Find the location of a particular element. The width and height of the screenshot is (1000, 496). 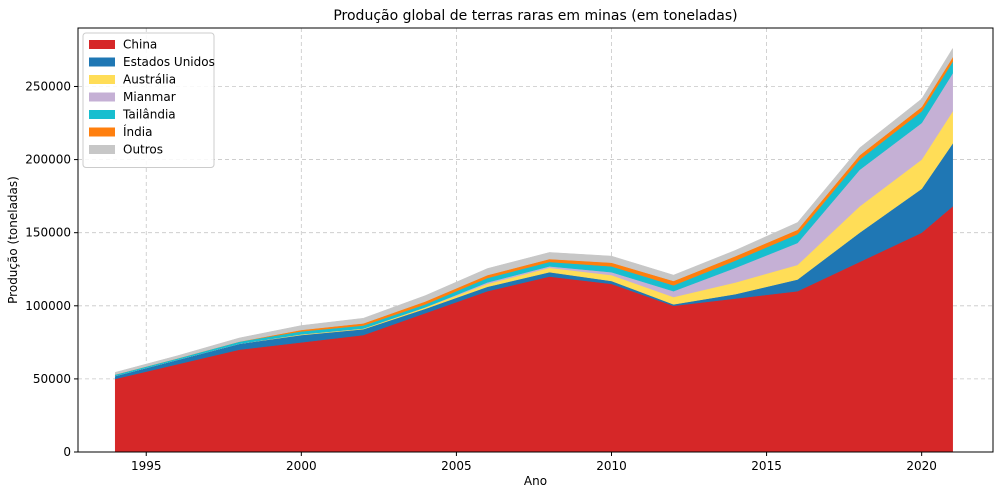

x-tick-label: 2020 is located at coordinates (921, 466).